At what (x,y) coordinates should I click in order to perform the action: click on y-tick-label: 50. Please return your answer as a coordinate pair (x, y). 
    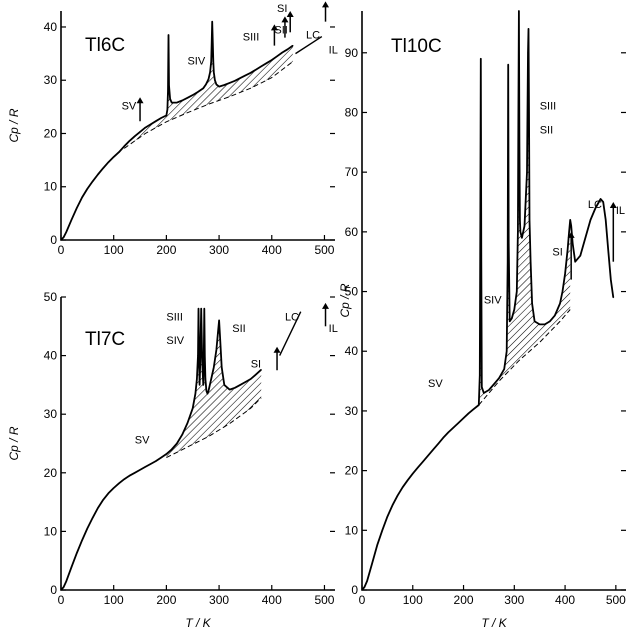
    Looking at the image, I should click on (51, 297).